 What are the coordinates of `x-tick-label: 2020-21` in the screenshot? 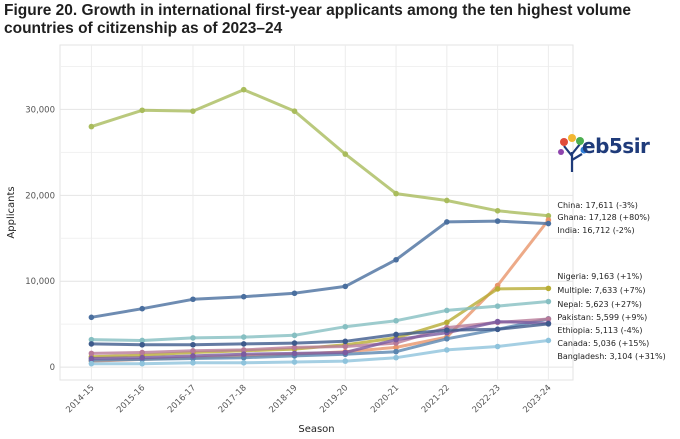 It's located at (385, 399).